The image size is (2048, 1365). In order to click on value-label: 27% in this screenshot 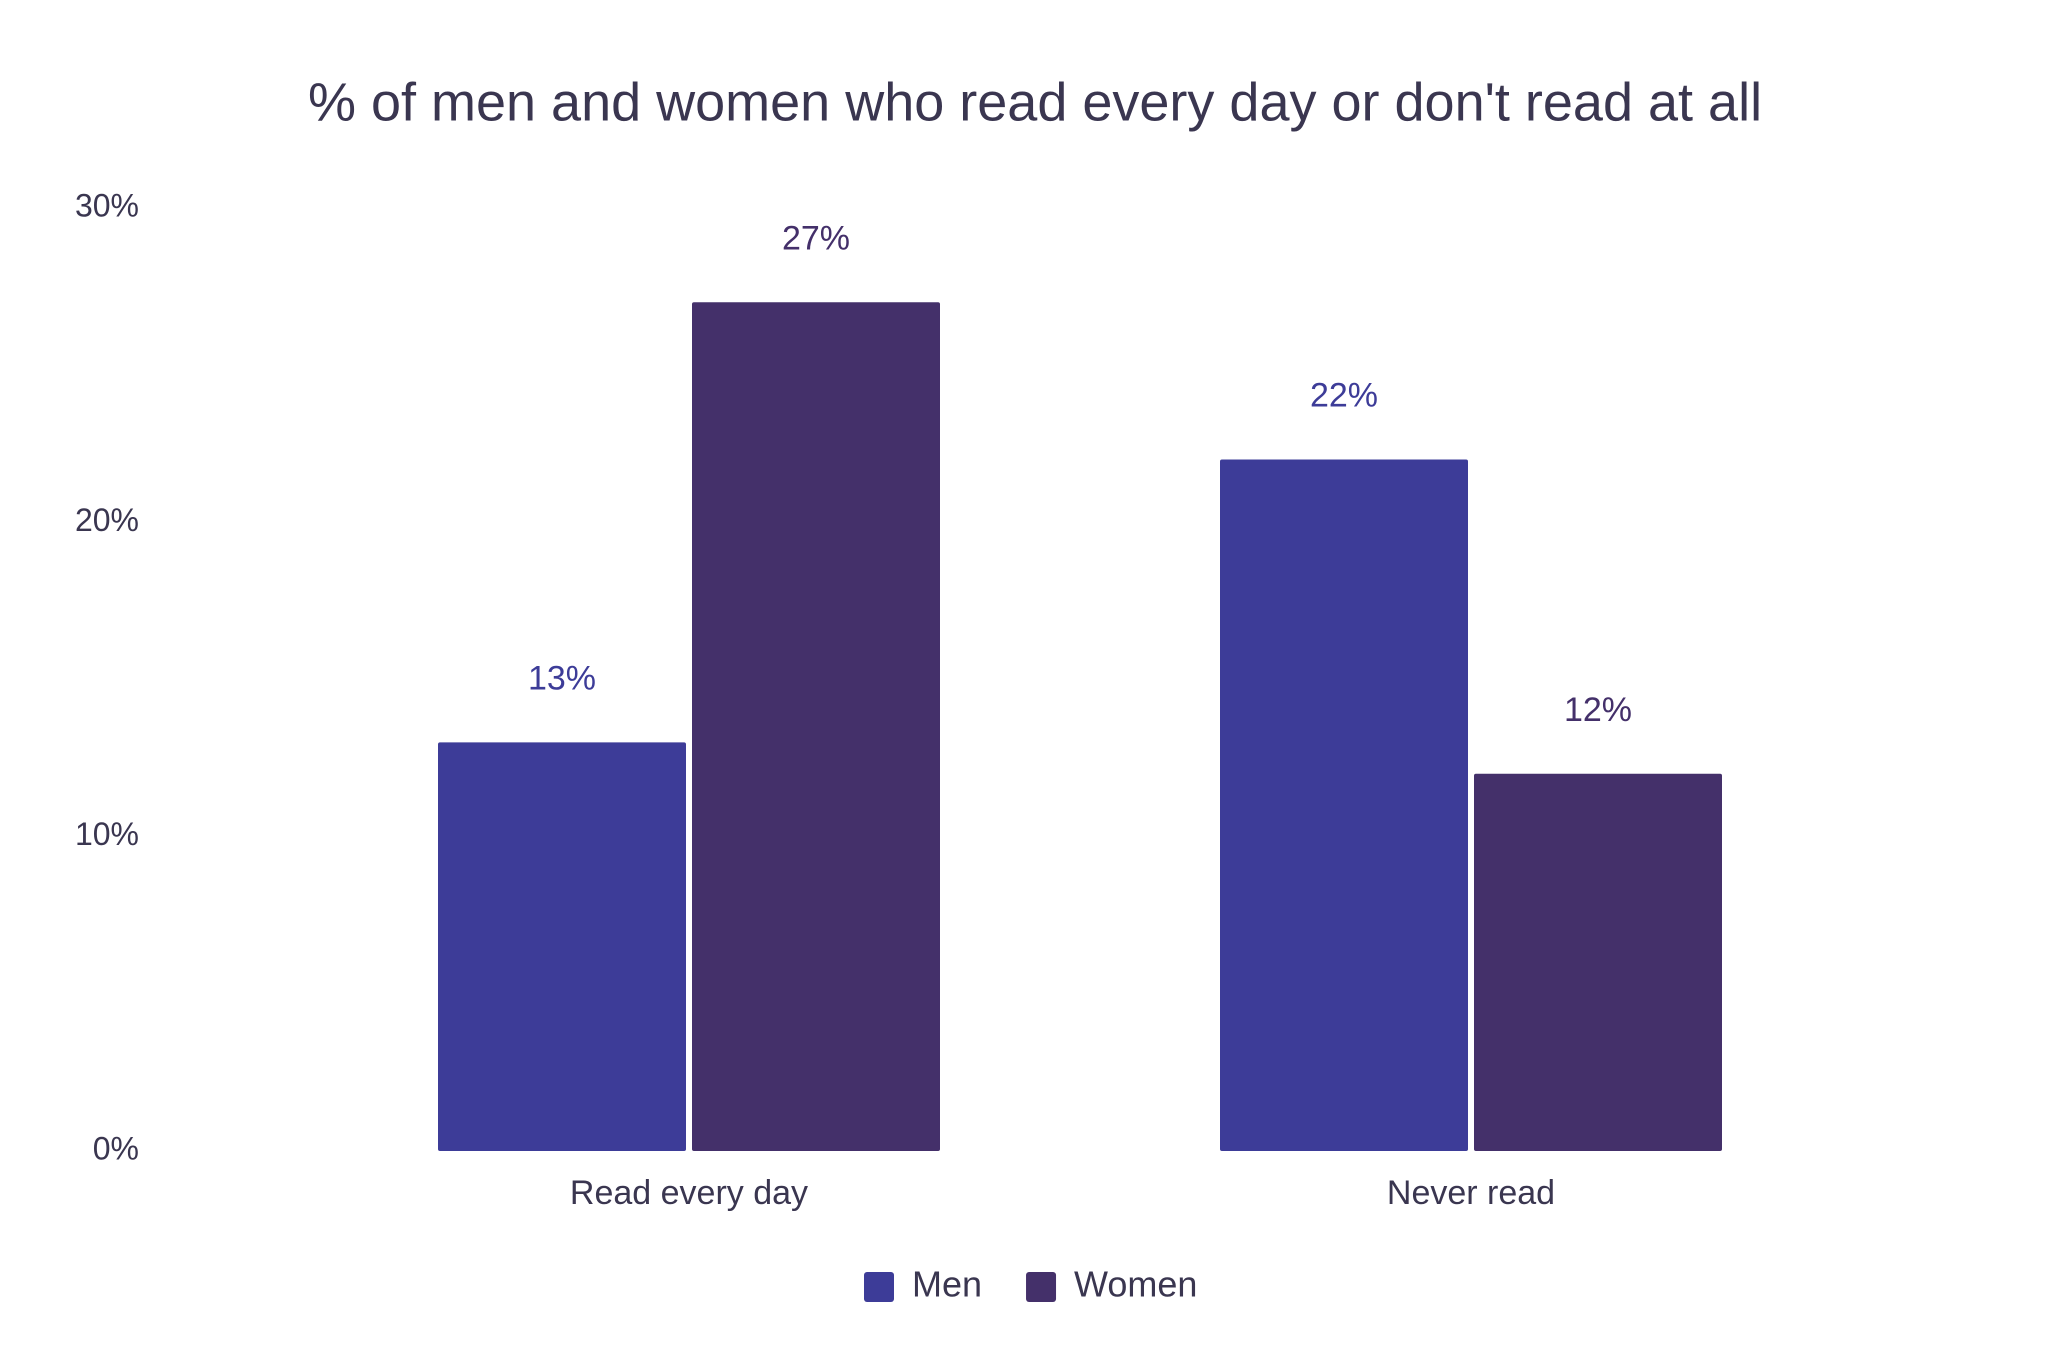, I will do `click(816, 238)`.